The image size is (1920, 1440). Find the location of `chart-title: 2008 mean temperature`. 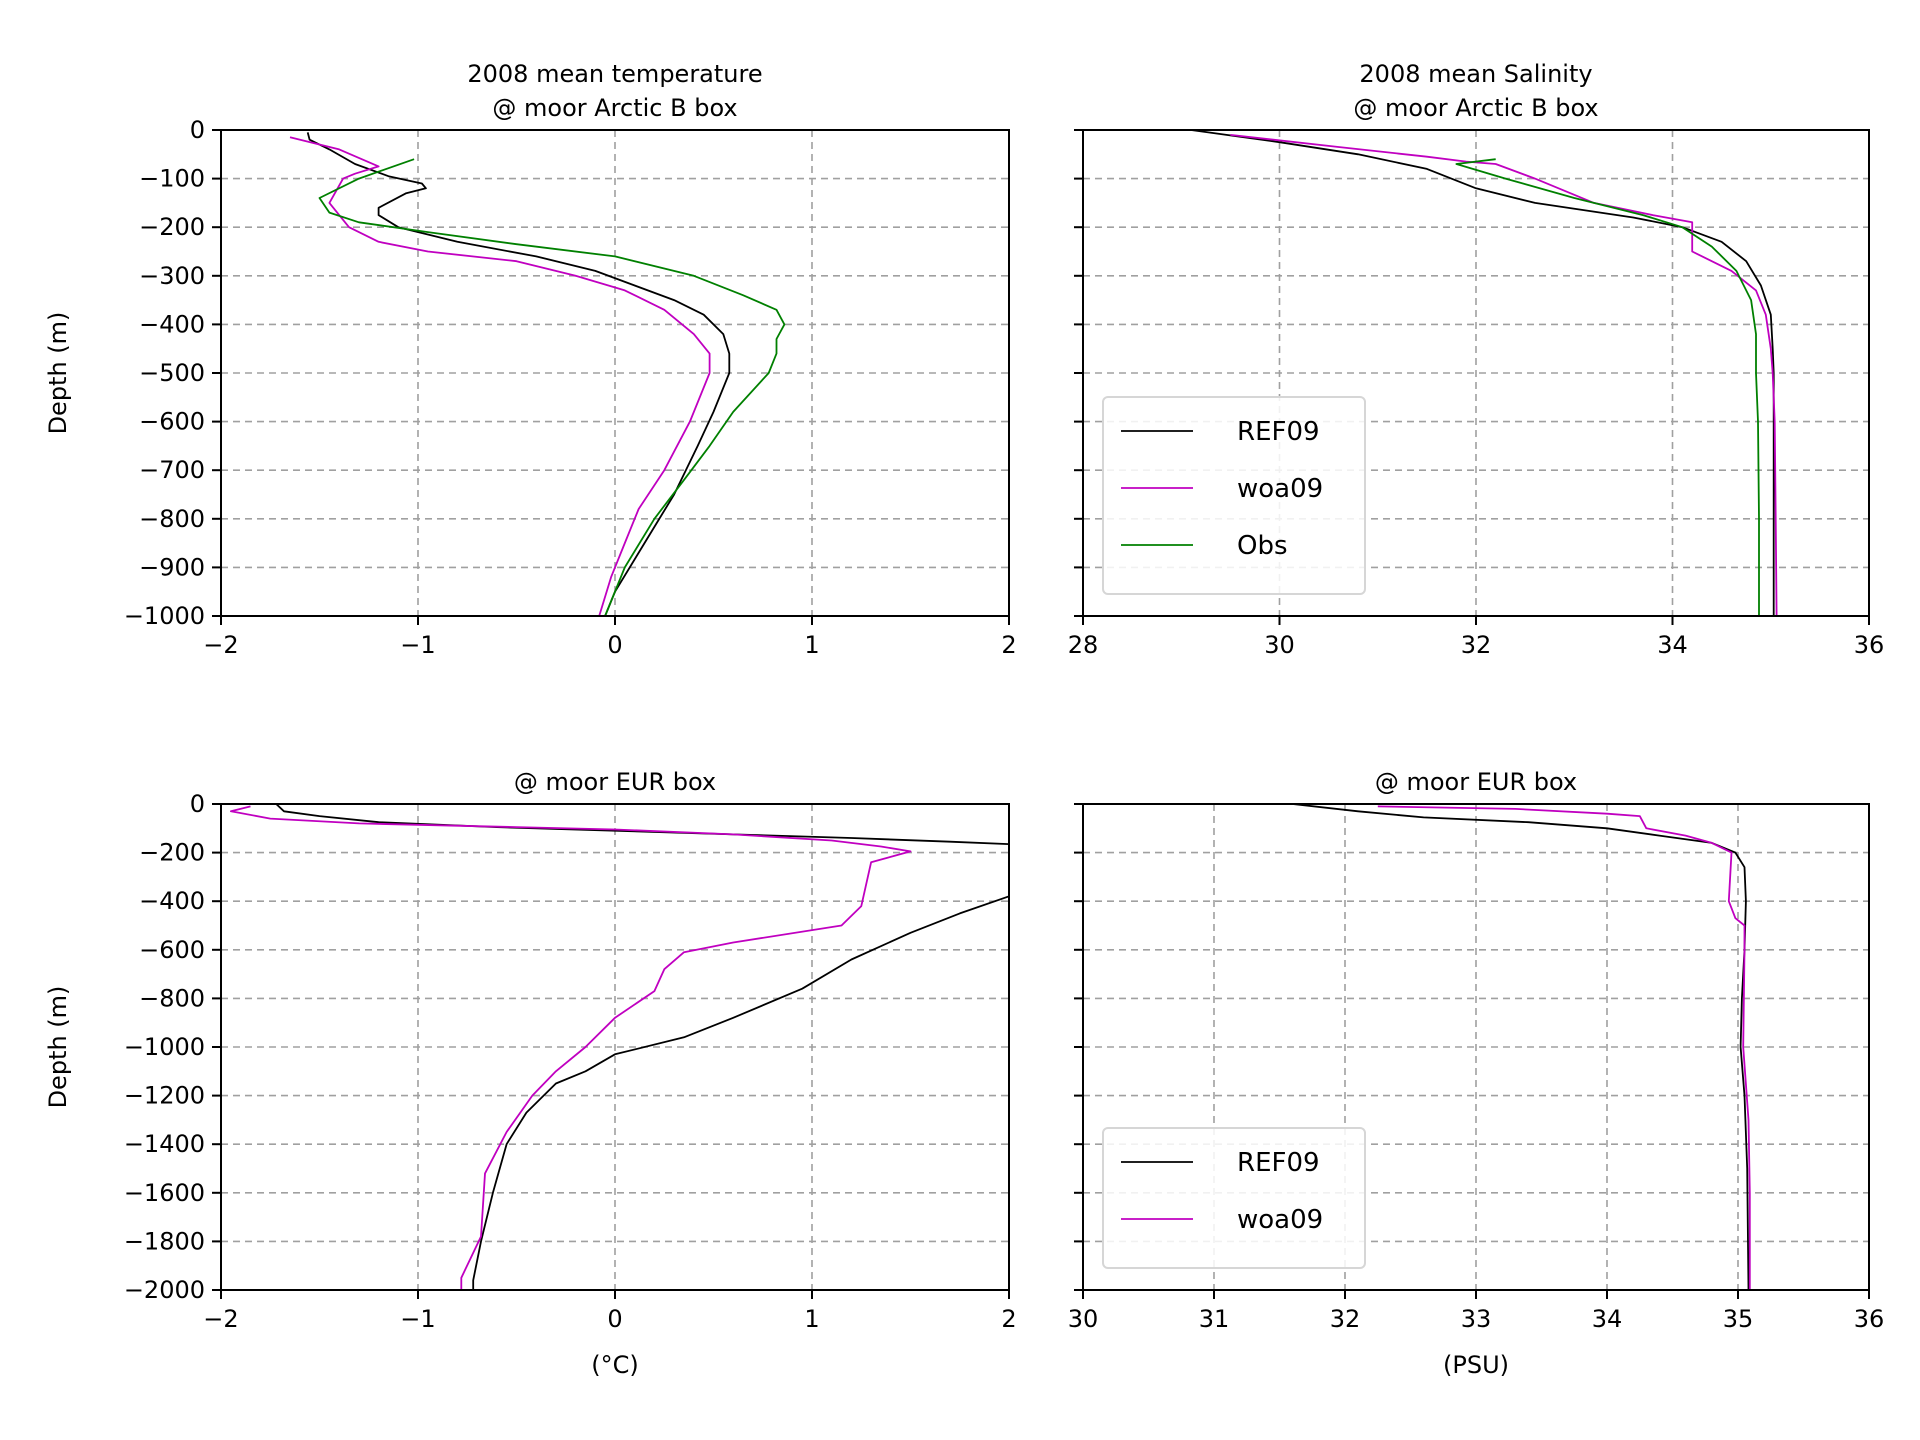

chart-title: 2008 mean temperature is located at coordinates (614, 74).